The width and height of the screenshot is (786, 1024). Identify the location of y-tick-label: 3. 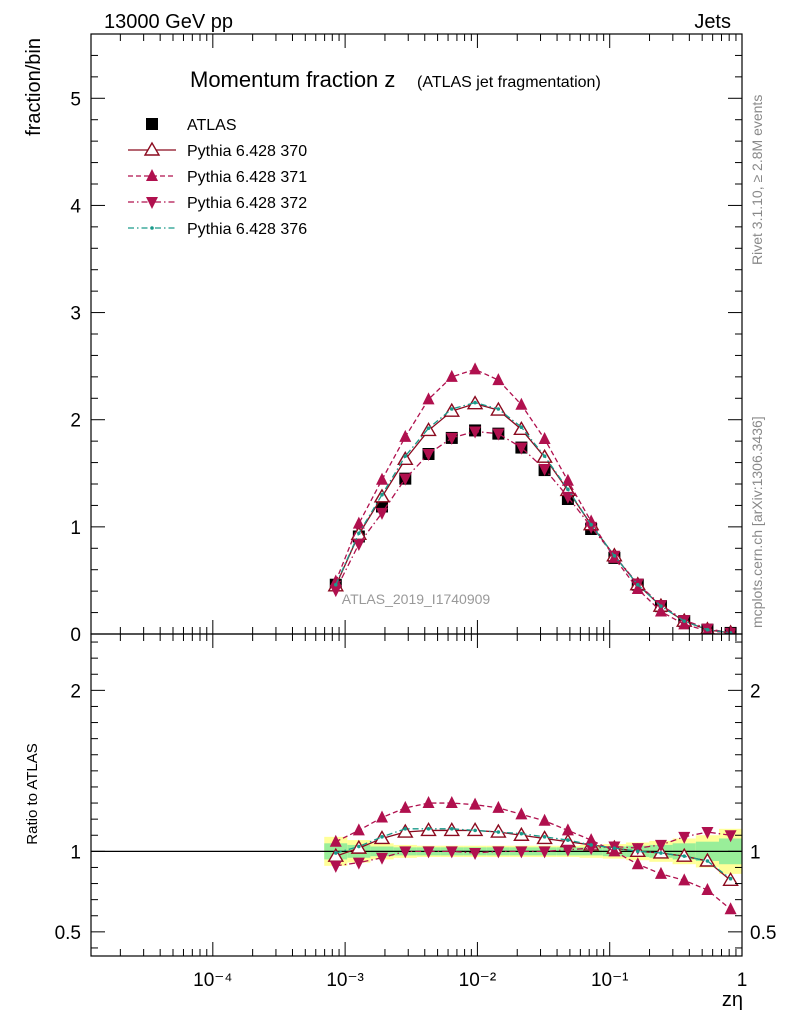
(75, 314).